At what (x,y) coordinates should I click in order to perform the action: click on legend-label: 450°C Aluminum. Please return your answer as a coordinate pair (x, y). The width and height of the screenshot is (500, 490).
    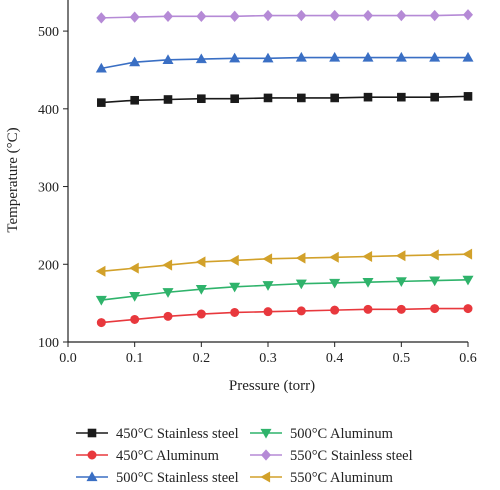
    Looking at the image, I should click on (168, 456).